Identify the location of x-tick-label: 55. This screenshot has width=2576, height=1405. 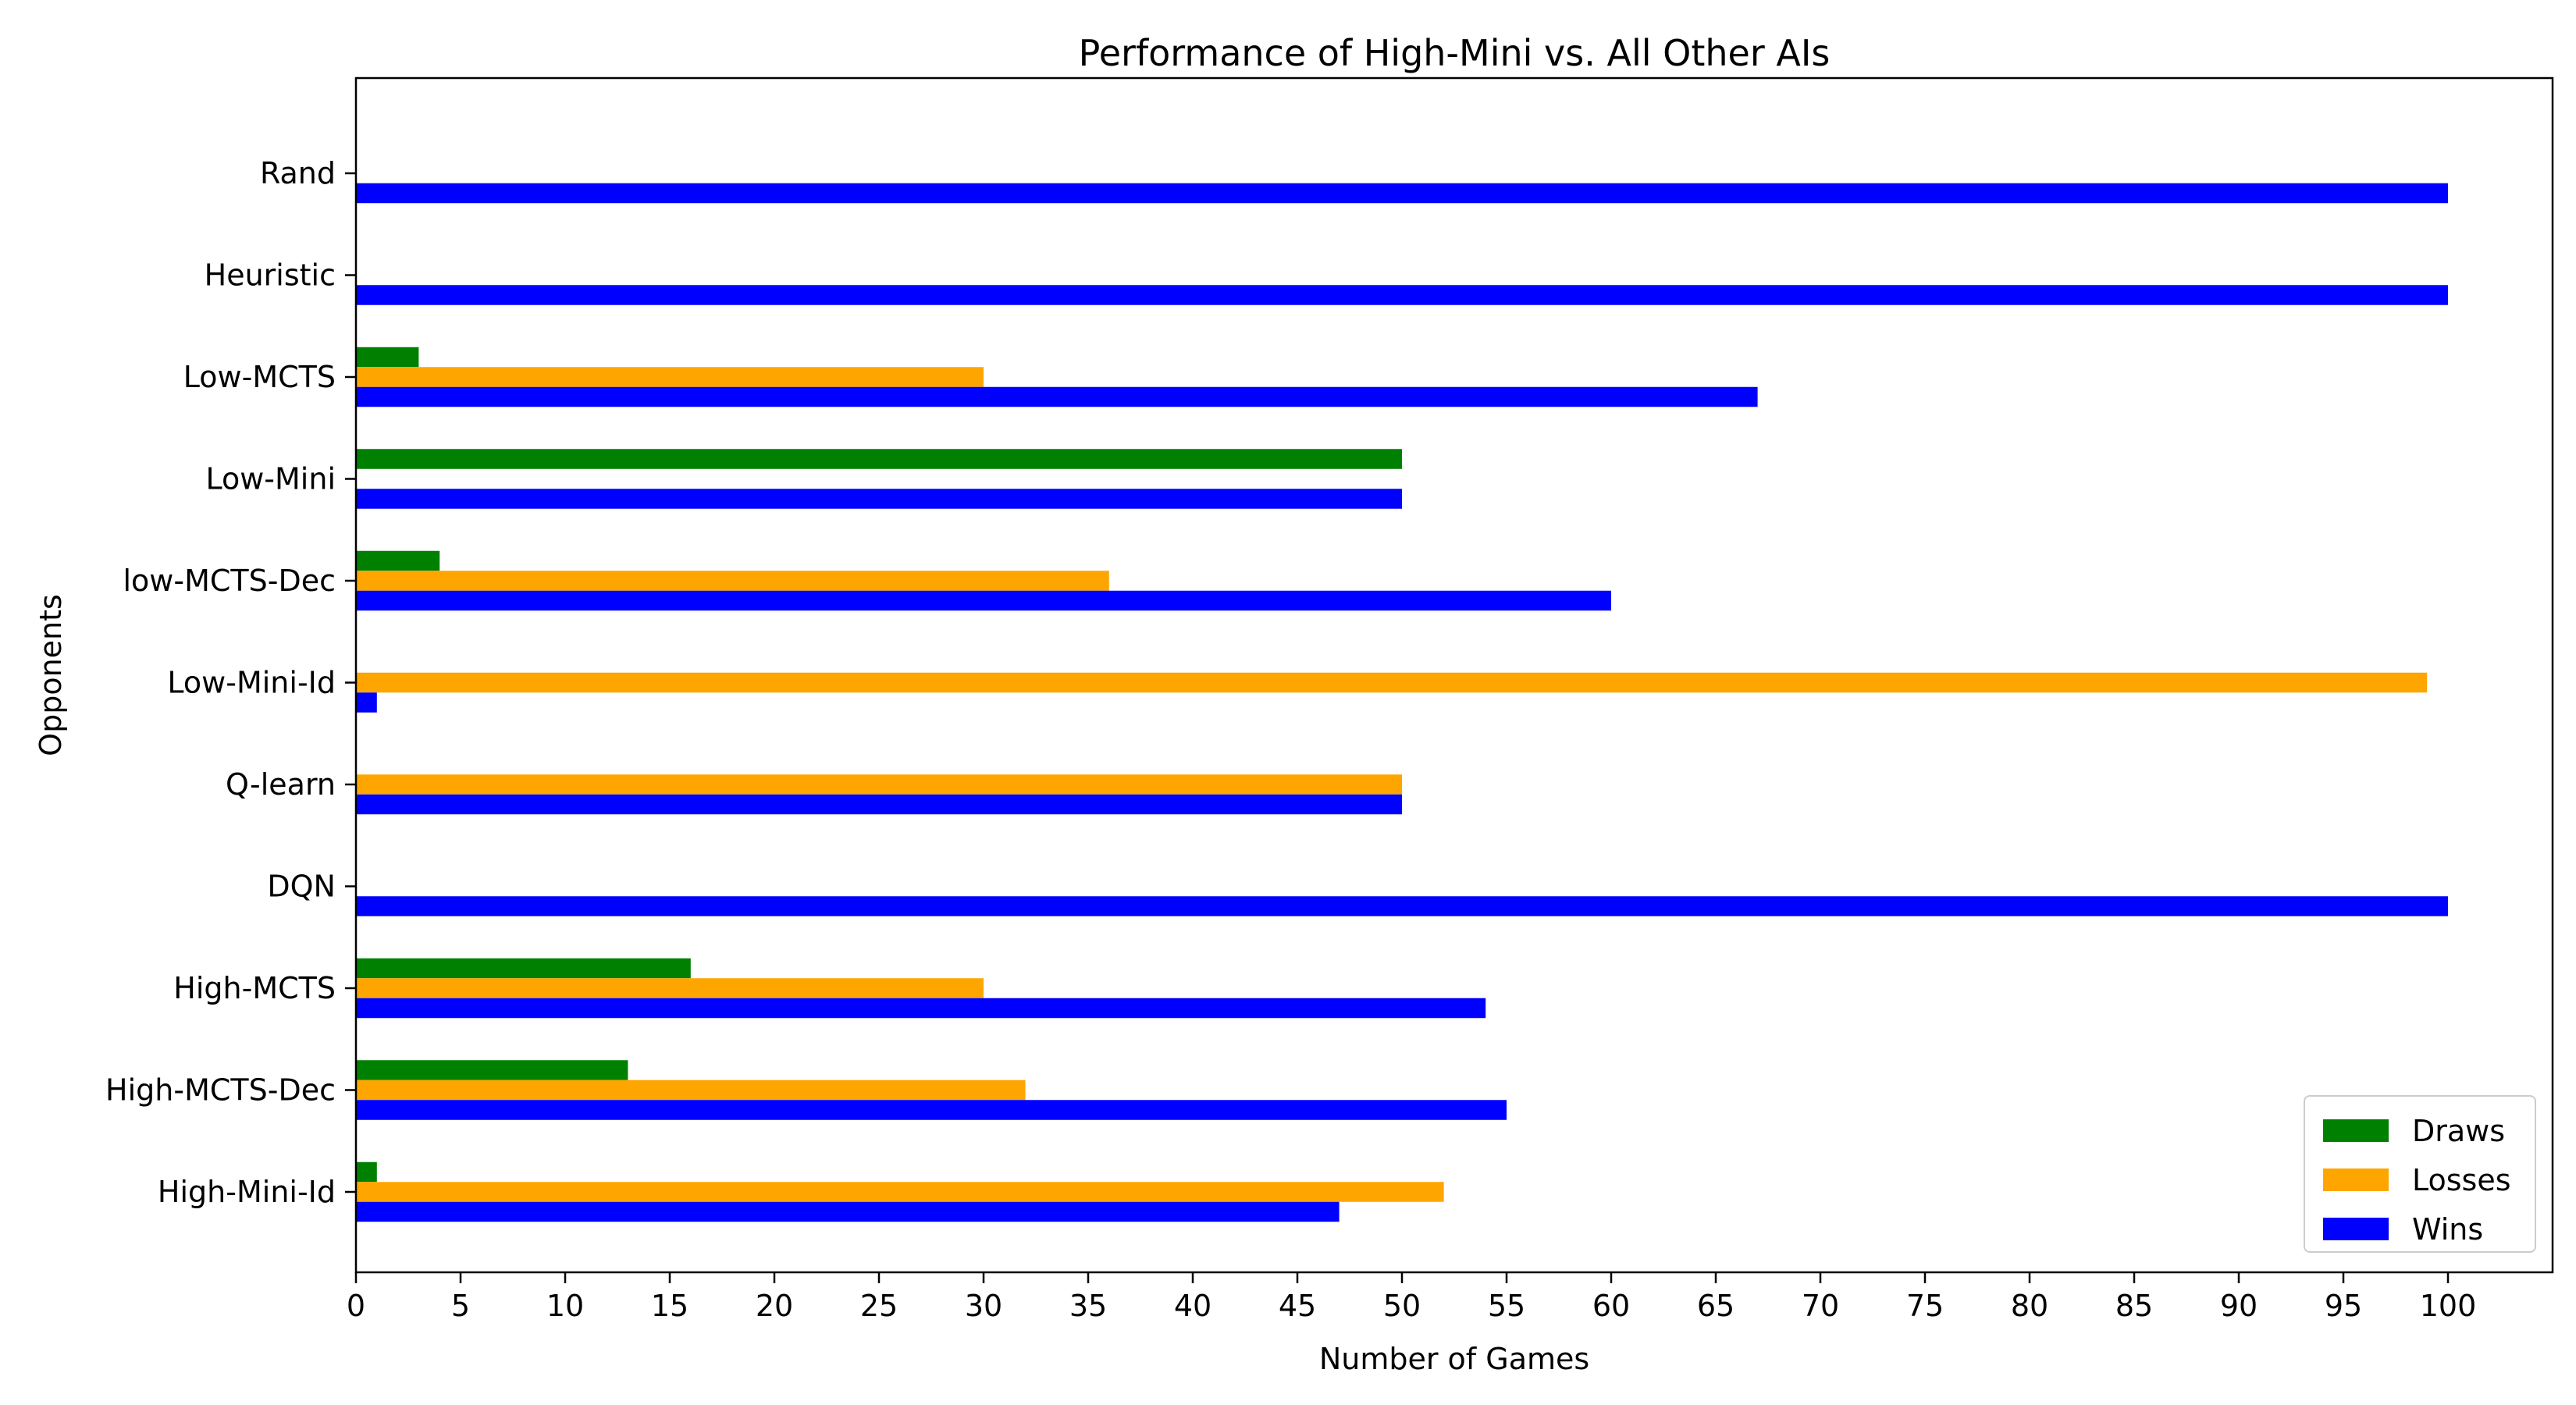
(1506, 1306).